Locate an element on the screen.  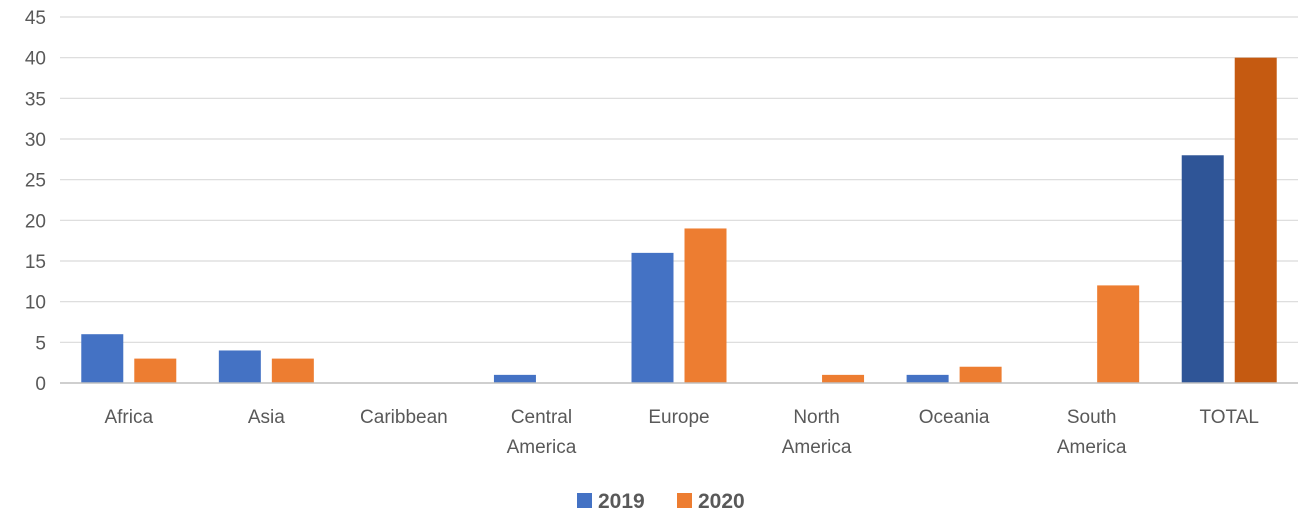
bar-2019-asia is located at coordinates (239, 366).